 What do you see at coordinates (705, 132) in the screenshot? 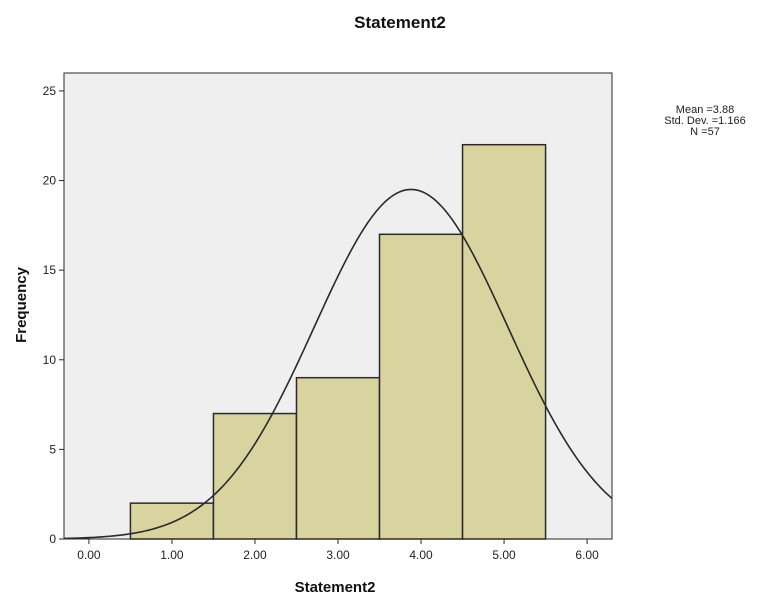
I see `stats-line: N =57` at bounding box center [705, 132].